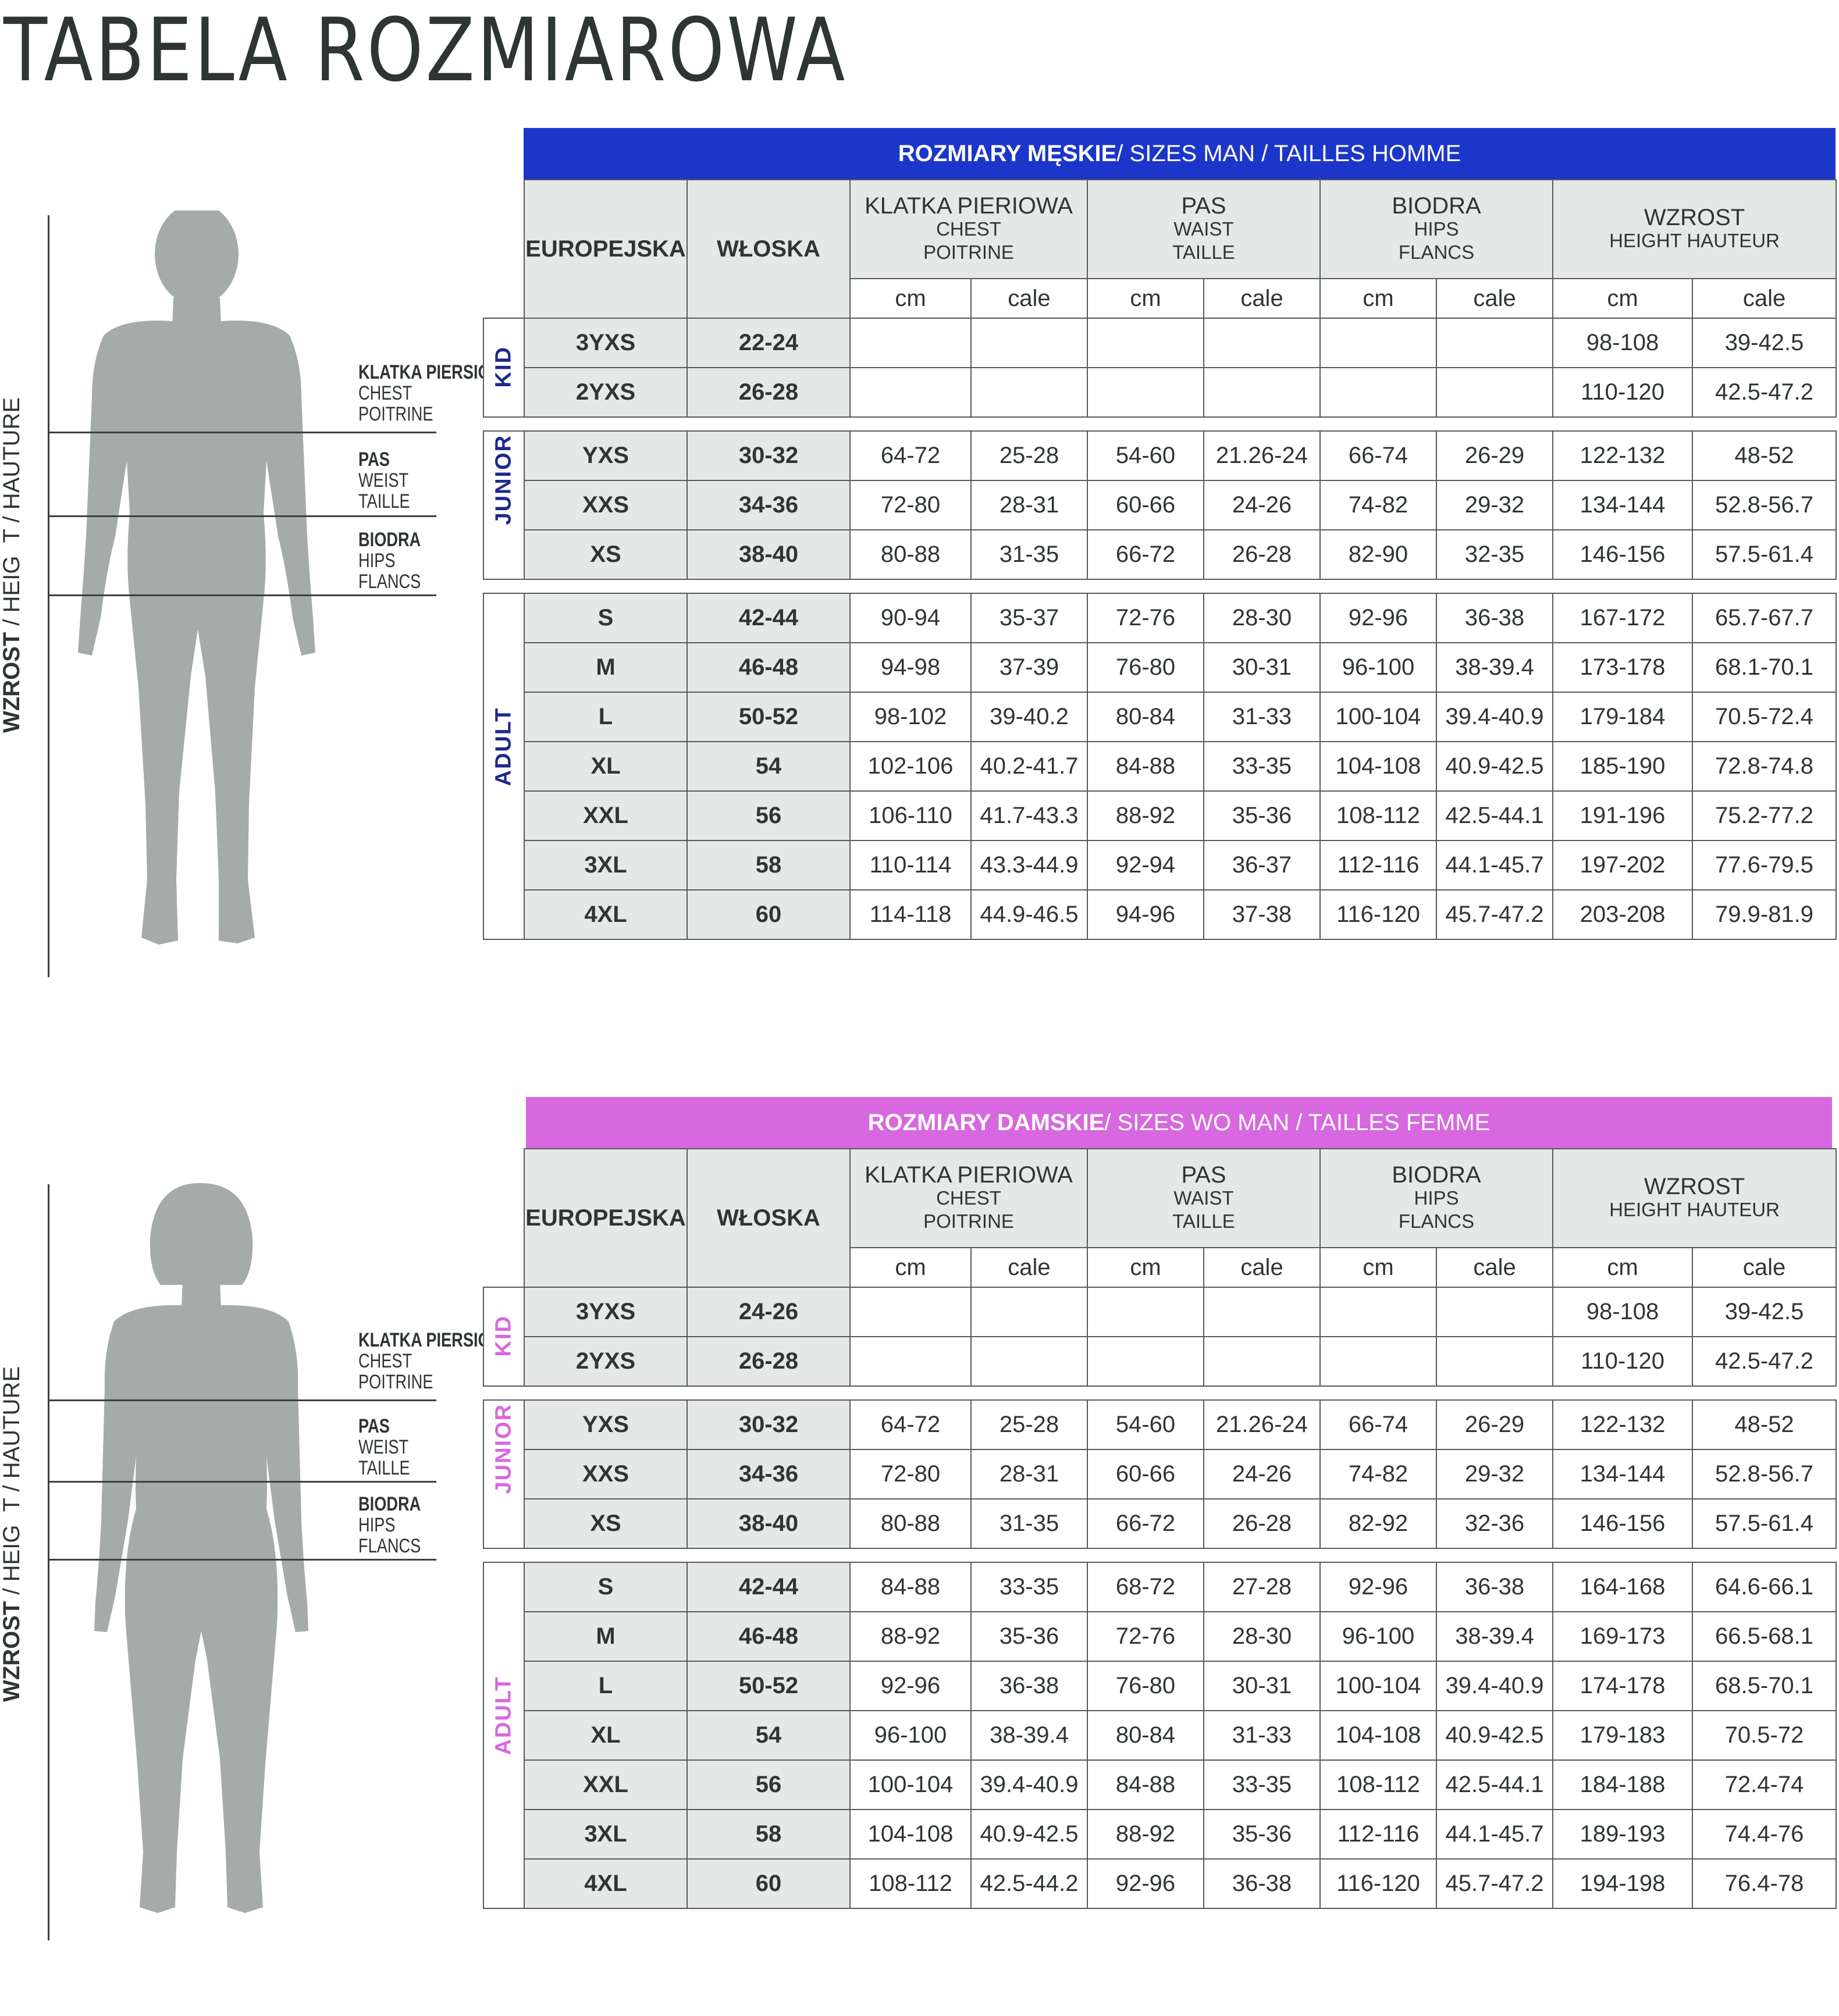 The width and height of the screenshot is (1839, 2016). I want to click on measure-cell: 24-26, so click(1262, 505).